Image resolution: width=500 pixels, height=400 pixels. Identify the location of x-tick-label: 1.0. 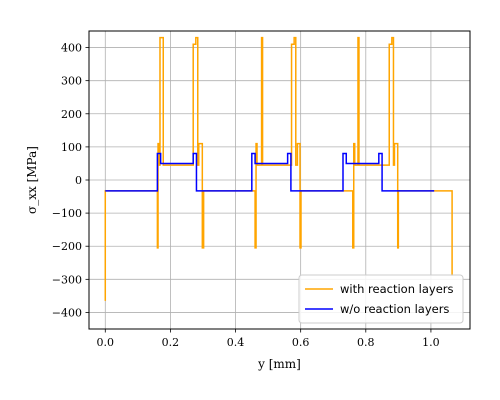
(431, 342).